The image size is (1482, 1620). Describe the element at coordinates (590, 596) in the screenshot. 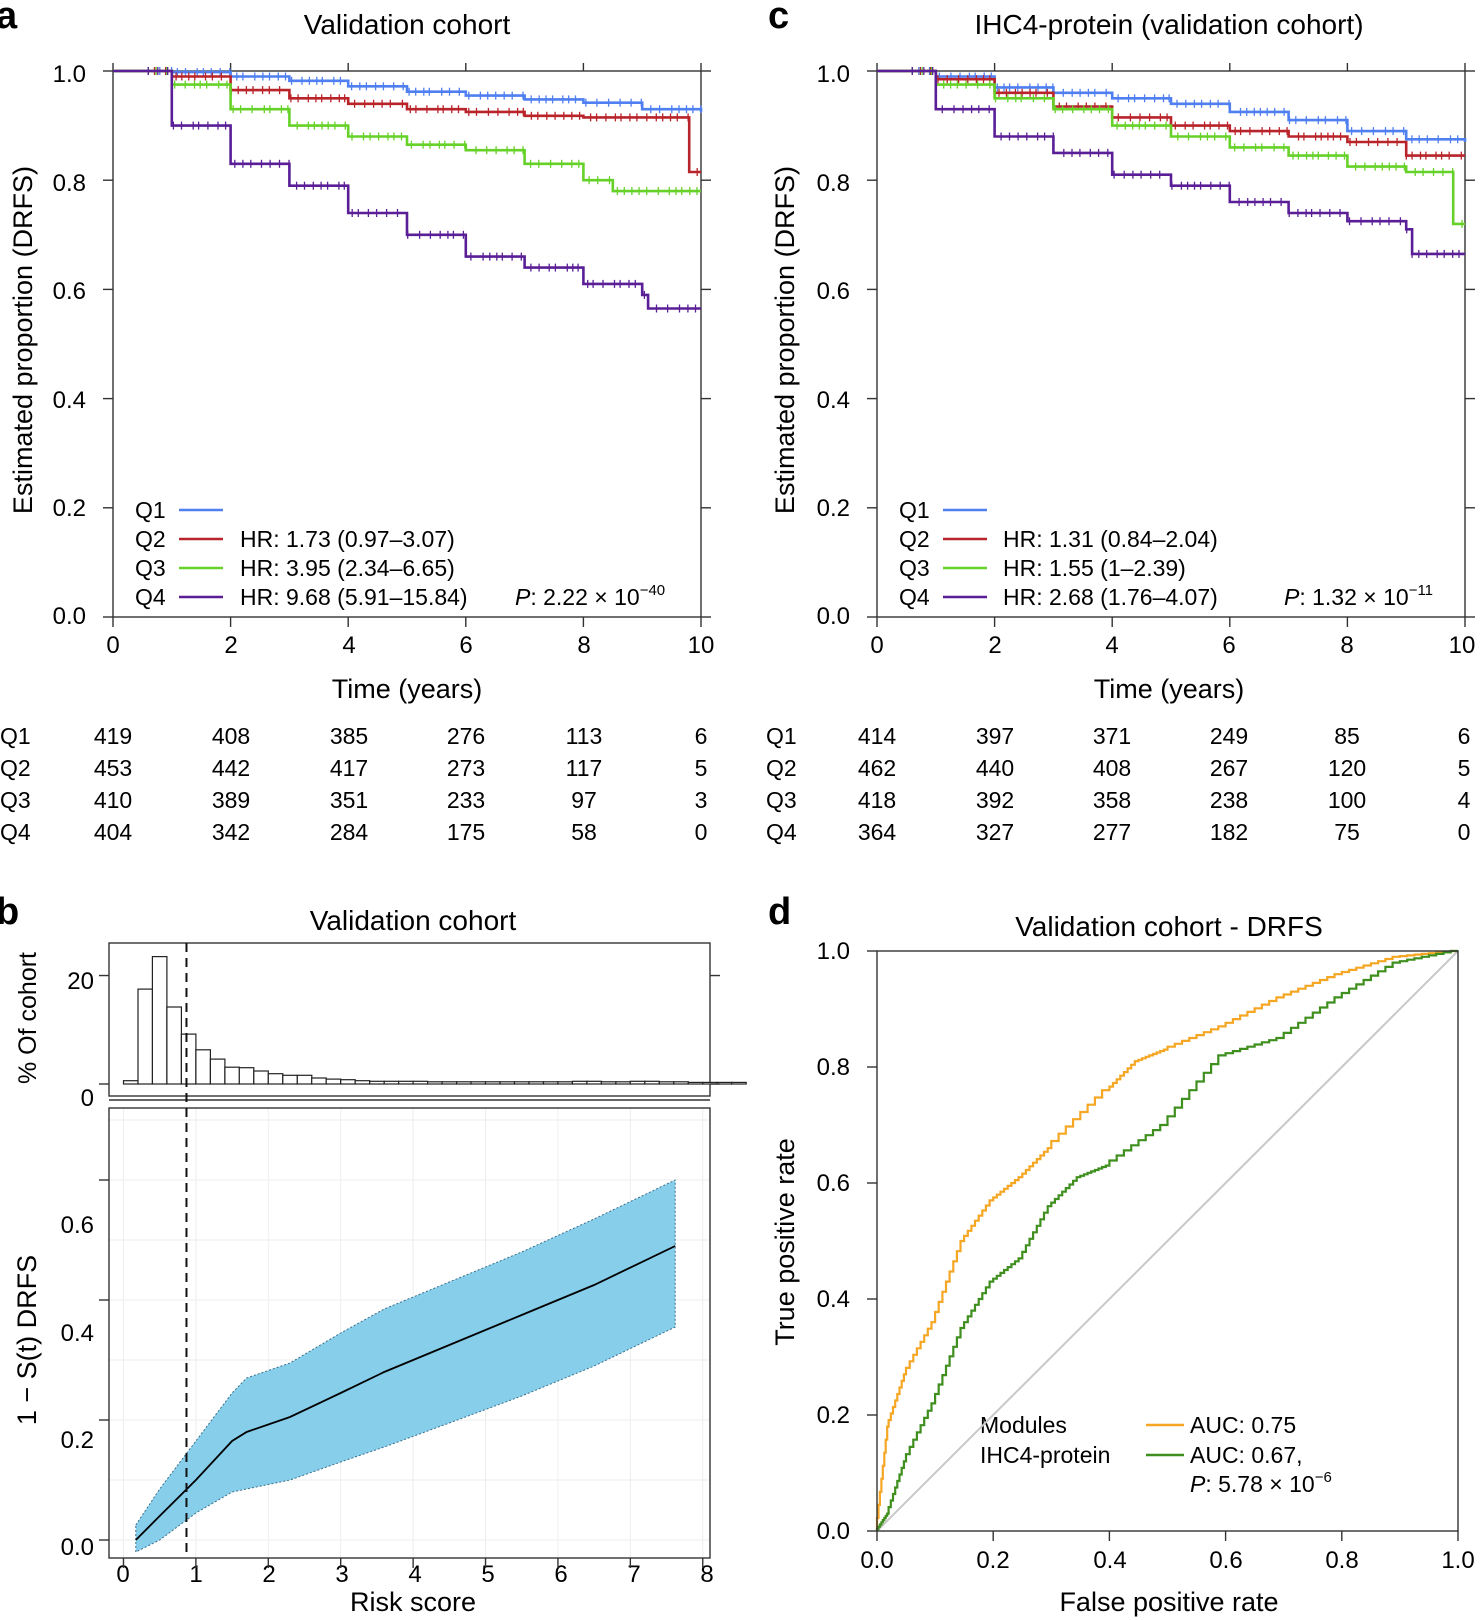

I see `panel-a-p-value: P: 2.22 × 10−40` at that location.